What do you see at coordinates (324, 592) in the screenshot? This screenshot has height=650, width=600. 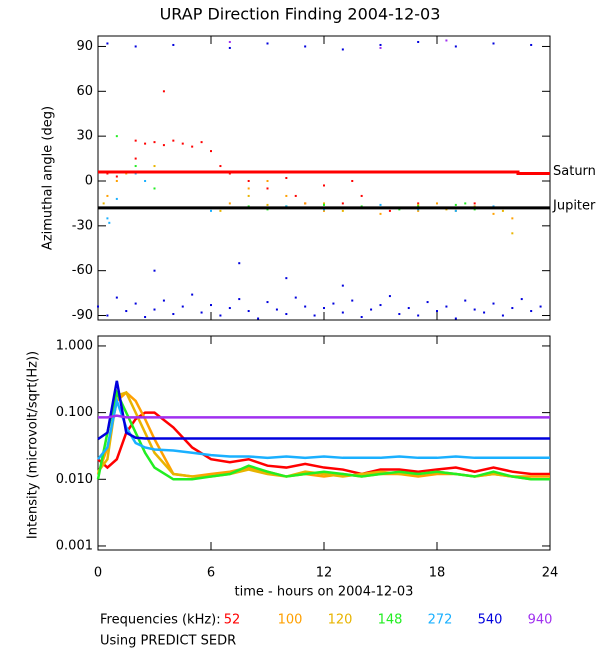 I see `x-axis-label: time - hours on 2004-12-03` at bounding box center [324, 592].